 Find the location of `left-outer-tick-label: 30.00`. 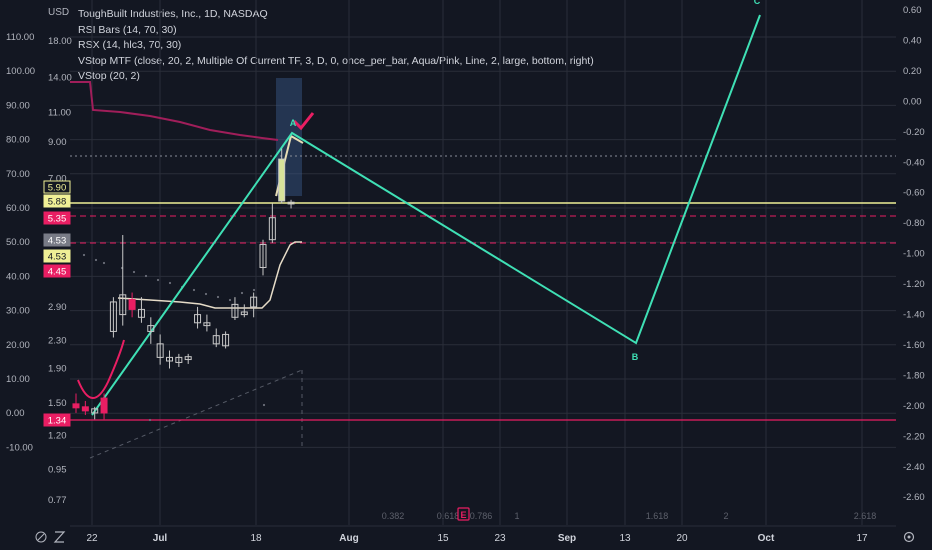

left-outer-tick-label: 30.00 is located at coordinates (18, 311).